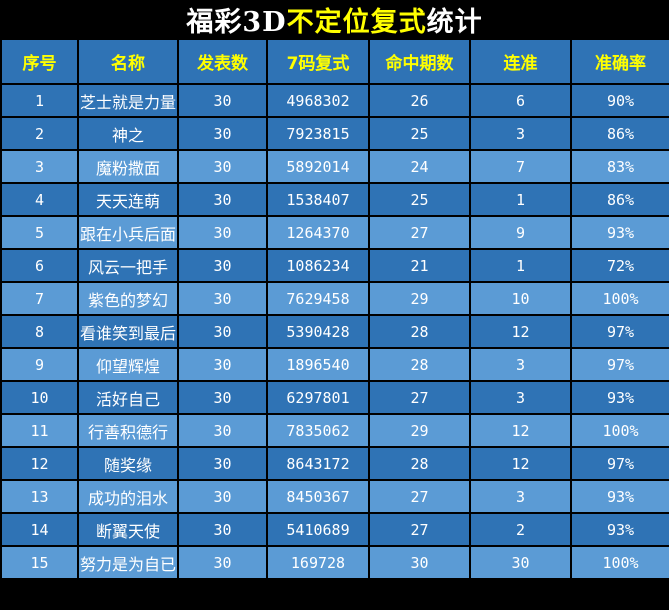 The image size is (669, 610). I want to click on cell-name: 随奖缘, so click(128, 463).